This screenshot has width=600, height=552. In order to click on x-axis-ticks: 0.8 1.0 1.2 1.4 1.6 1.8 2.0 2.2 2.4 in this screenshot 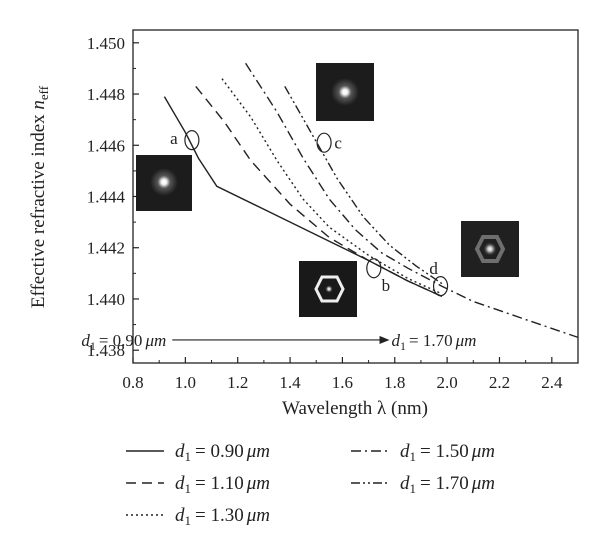, I will do `click(342, 374)`.